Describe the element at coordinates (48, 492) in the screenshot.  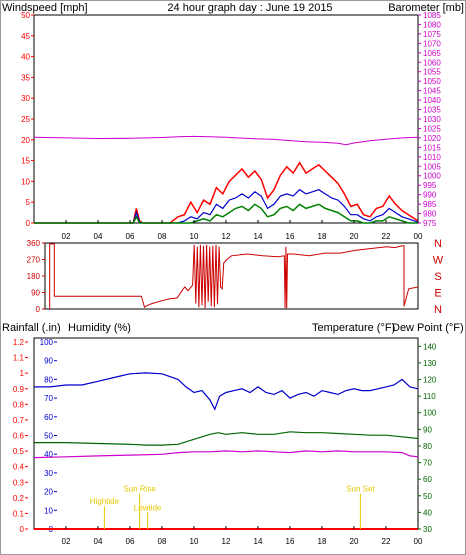
I see `humidity-tick-label: 20` at that location.